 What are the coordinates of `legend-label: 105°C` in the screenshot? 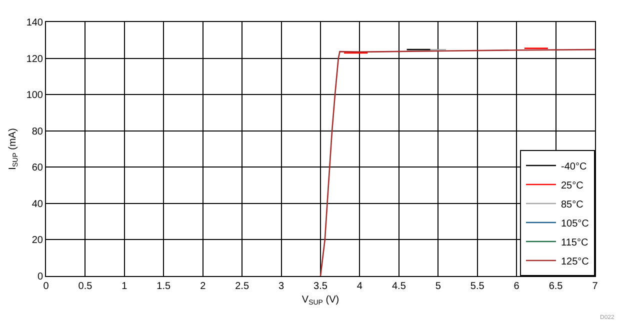 It's located at (575, 224).